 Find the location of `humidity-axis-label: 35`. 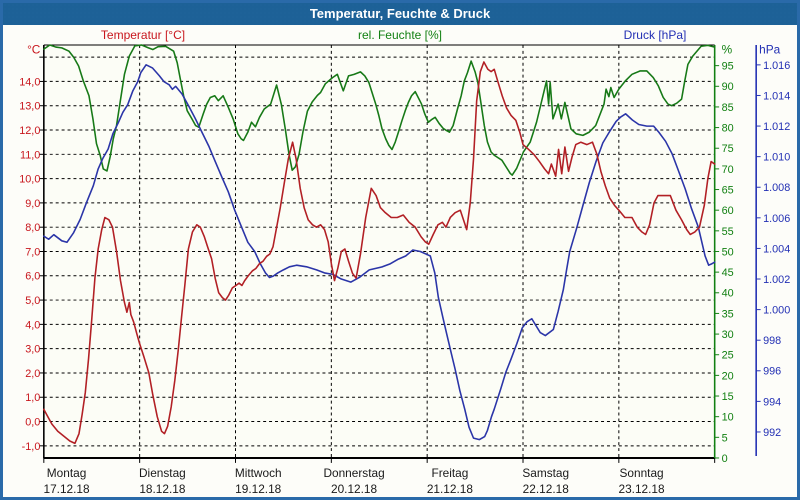

humidity-axis-label: 35 is located at coordinates (728, 314).